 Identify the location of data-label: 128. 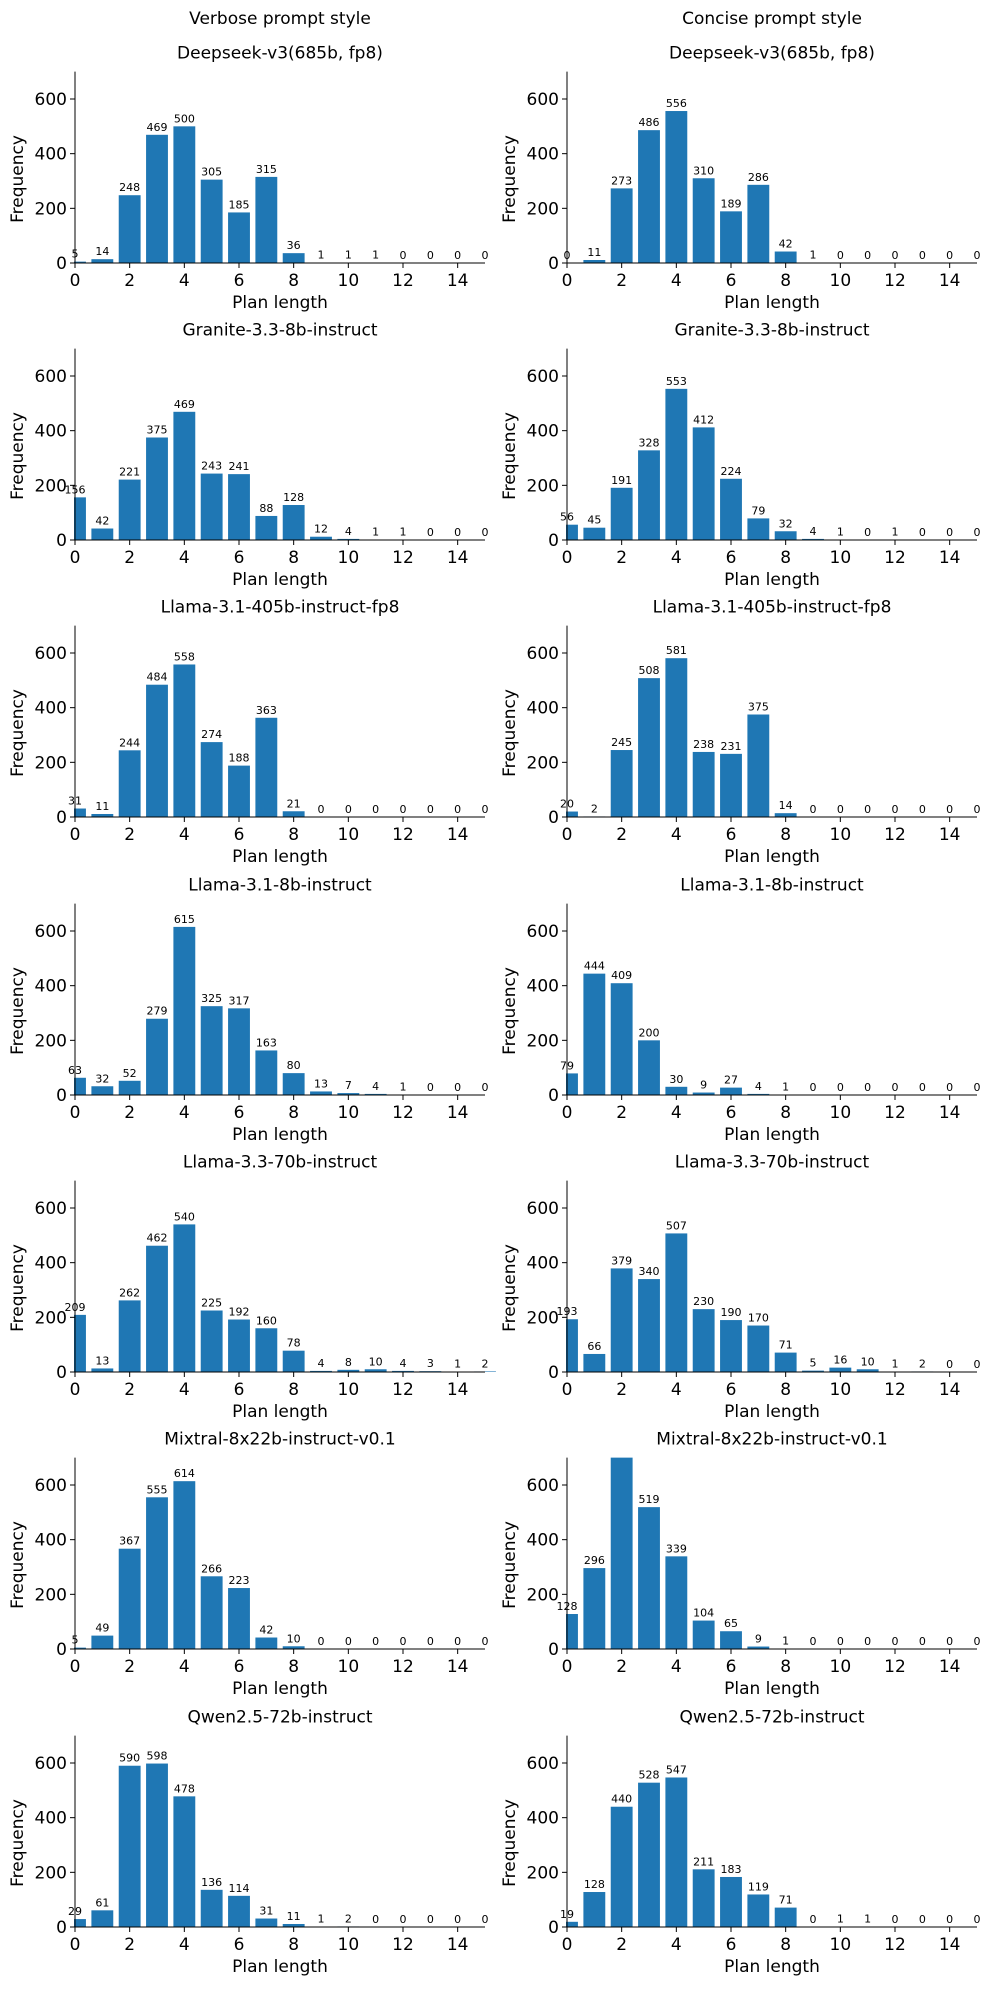
(293, 497).